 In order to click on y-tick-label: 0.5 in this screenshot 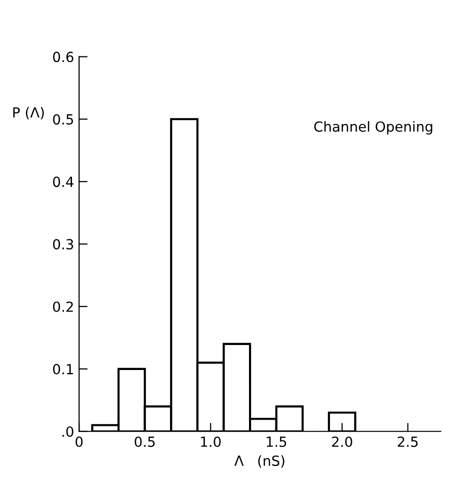, I will do `click(63, 119)`.